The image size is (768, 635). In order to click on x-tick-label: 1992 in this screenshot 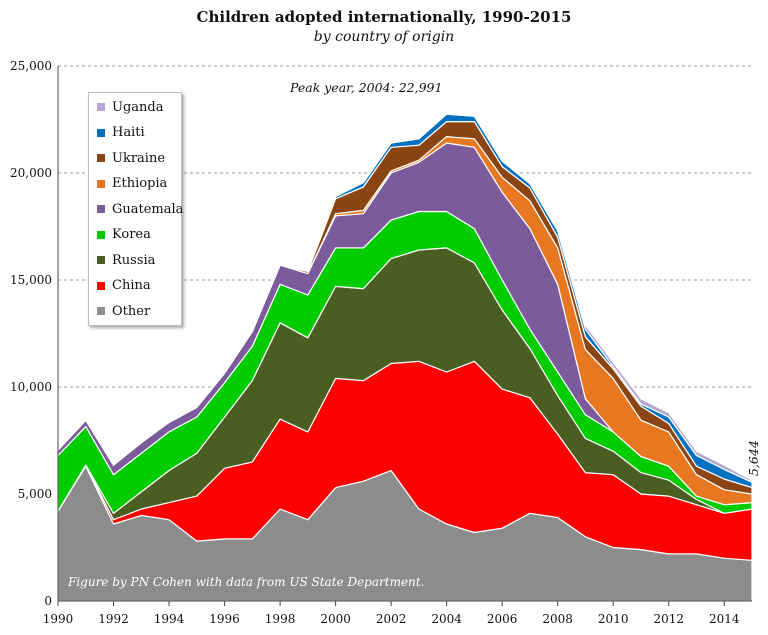, I will do `click(113, 619)`.